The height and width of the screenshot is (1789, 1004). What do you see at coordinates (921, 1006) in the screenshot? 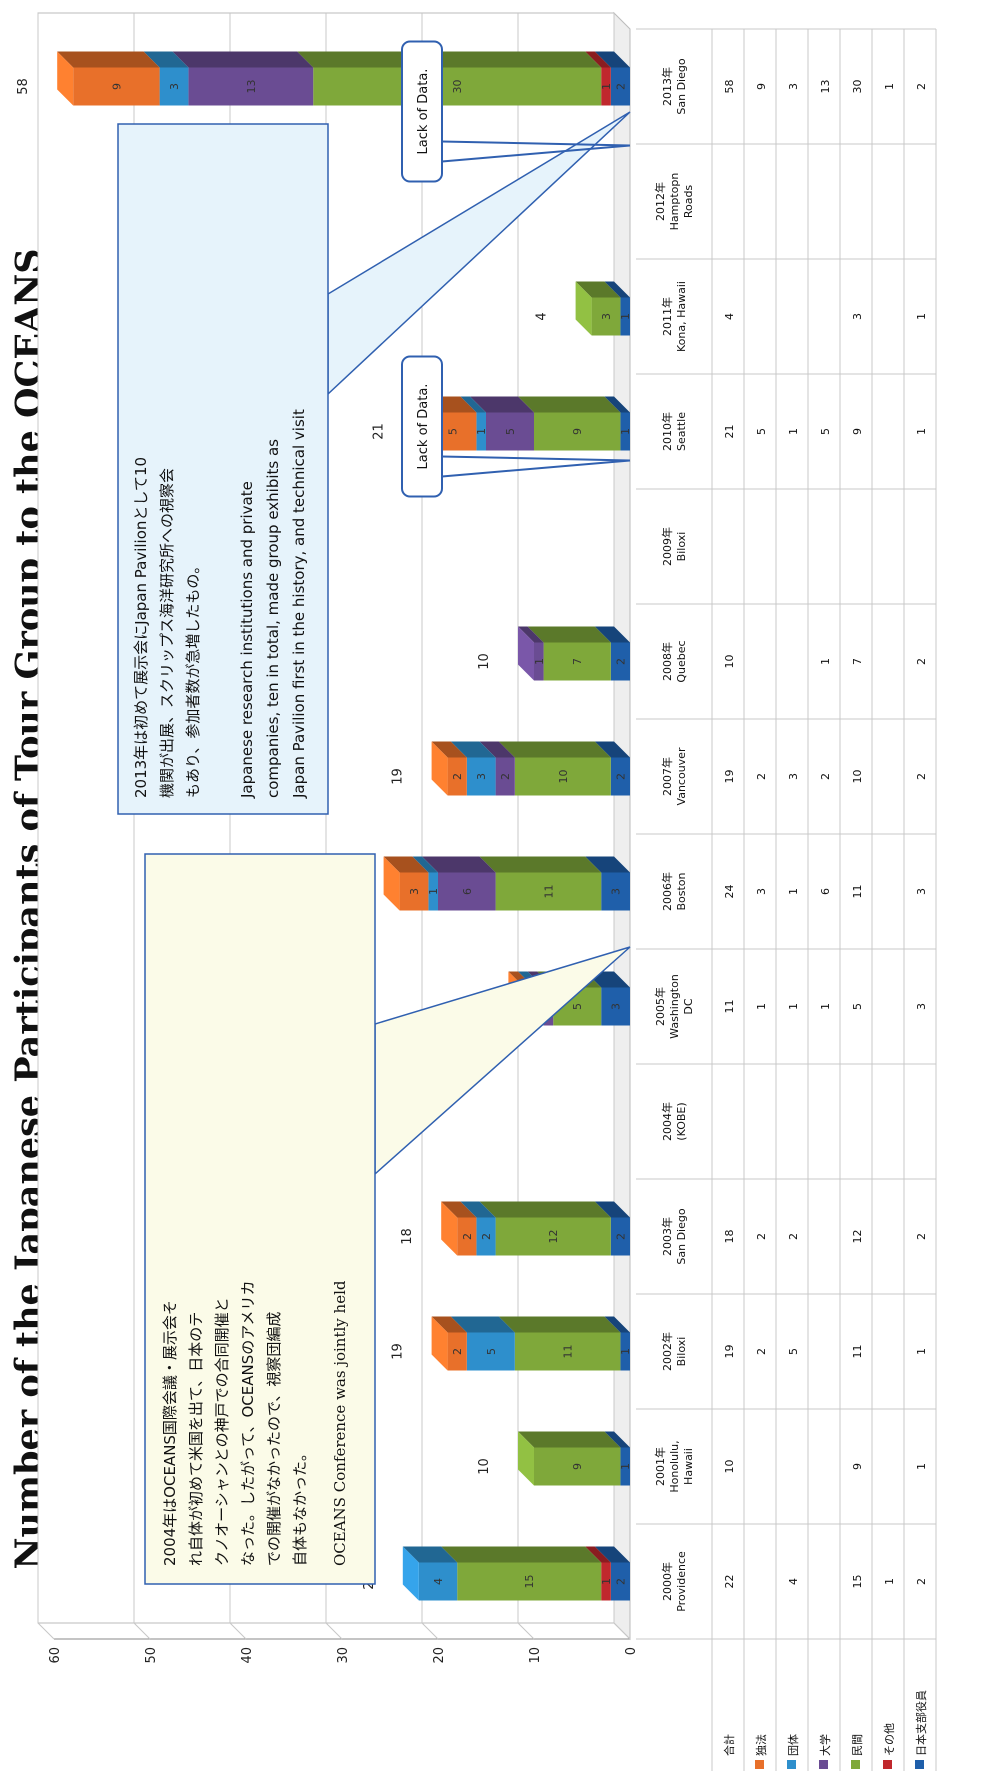
I see `table-cell: 3` at bounding box center [921, 1006].